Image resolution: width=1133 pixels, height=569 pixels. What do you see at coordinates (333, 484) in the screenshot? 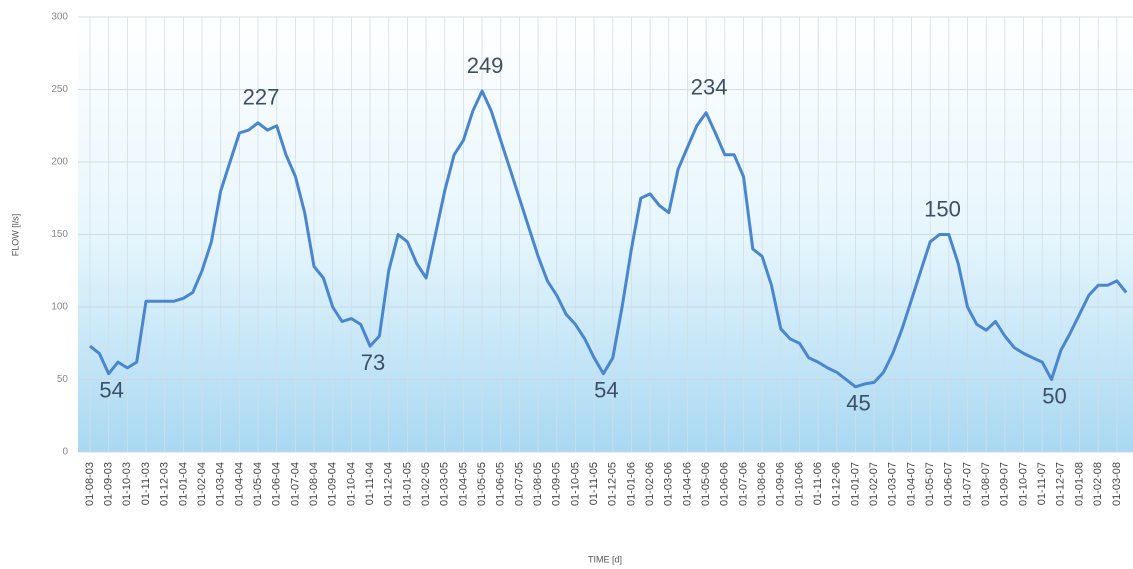
I see `x-tick-label: 01-09-04` at bounding box center [333, 484].